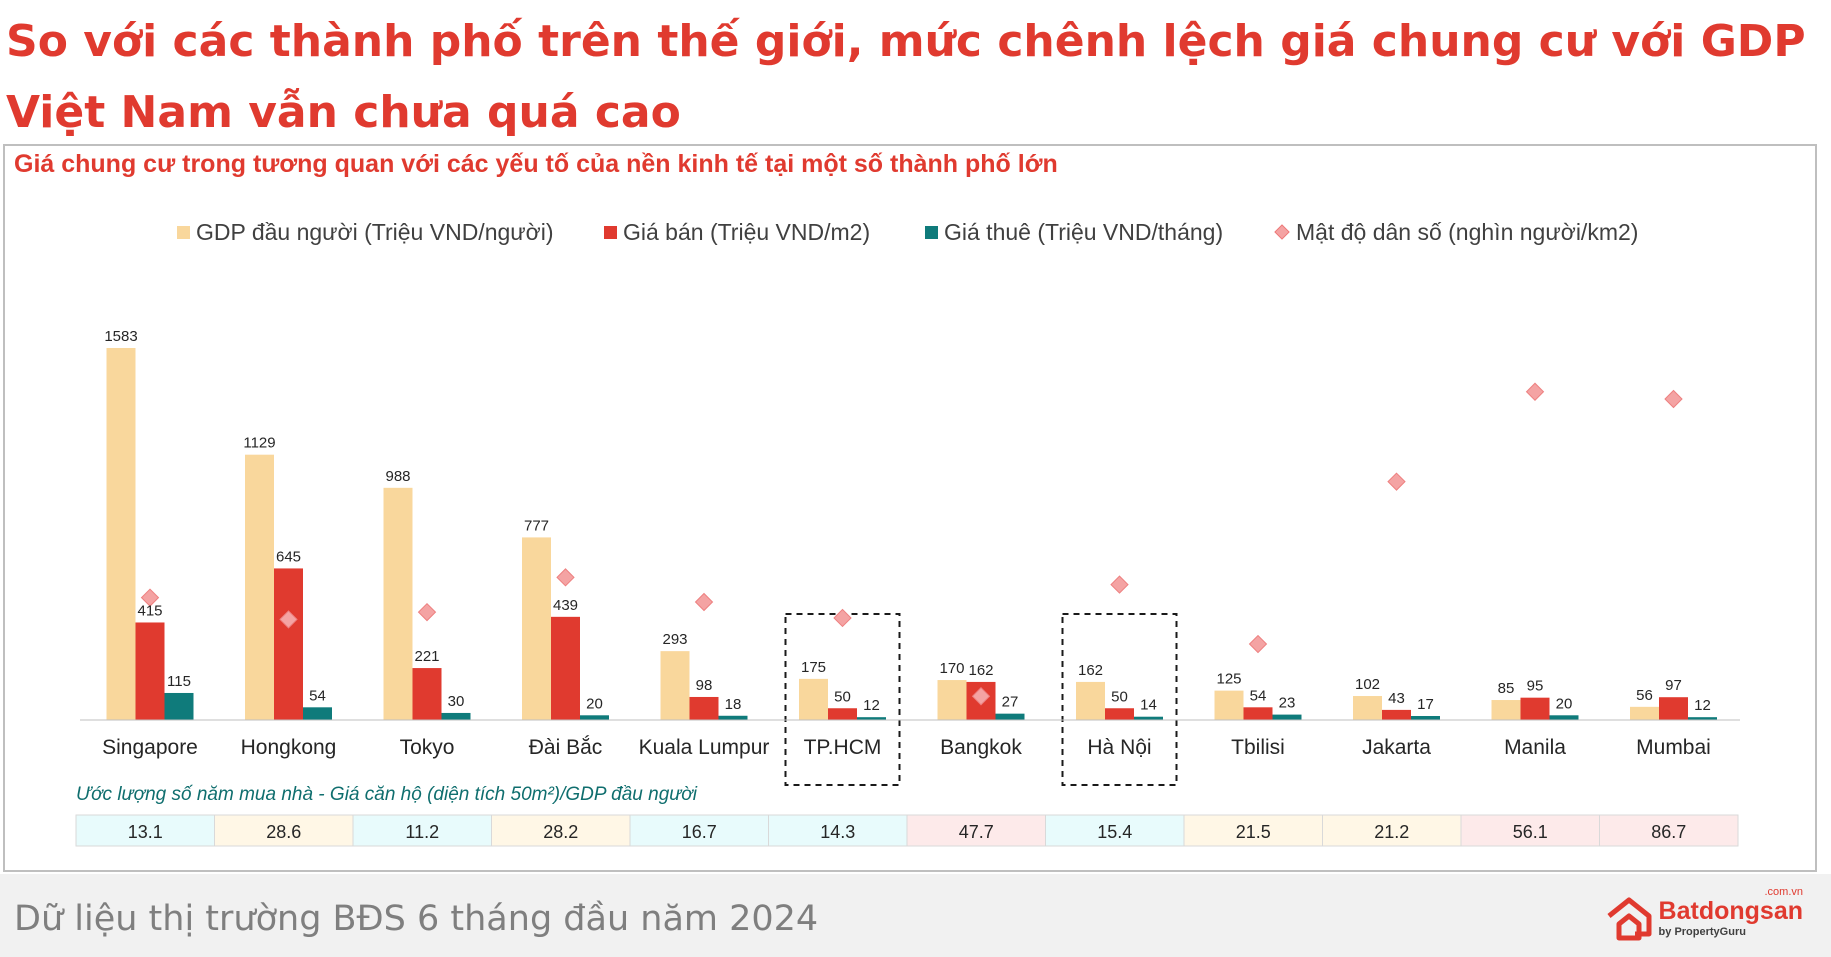 The width and height of the screenshot is (1831, 957). What do you see at coordinates (150, 671) in the screenshot?
I see `bar-gia-singapore` at bounding box center [150, 671].